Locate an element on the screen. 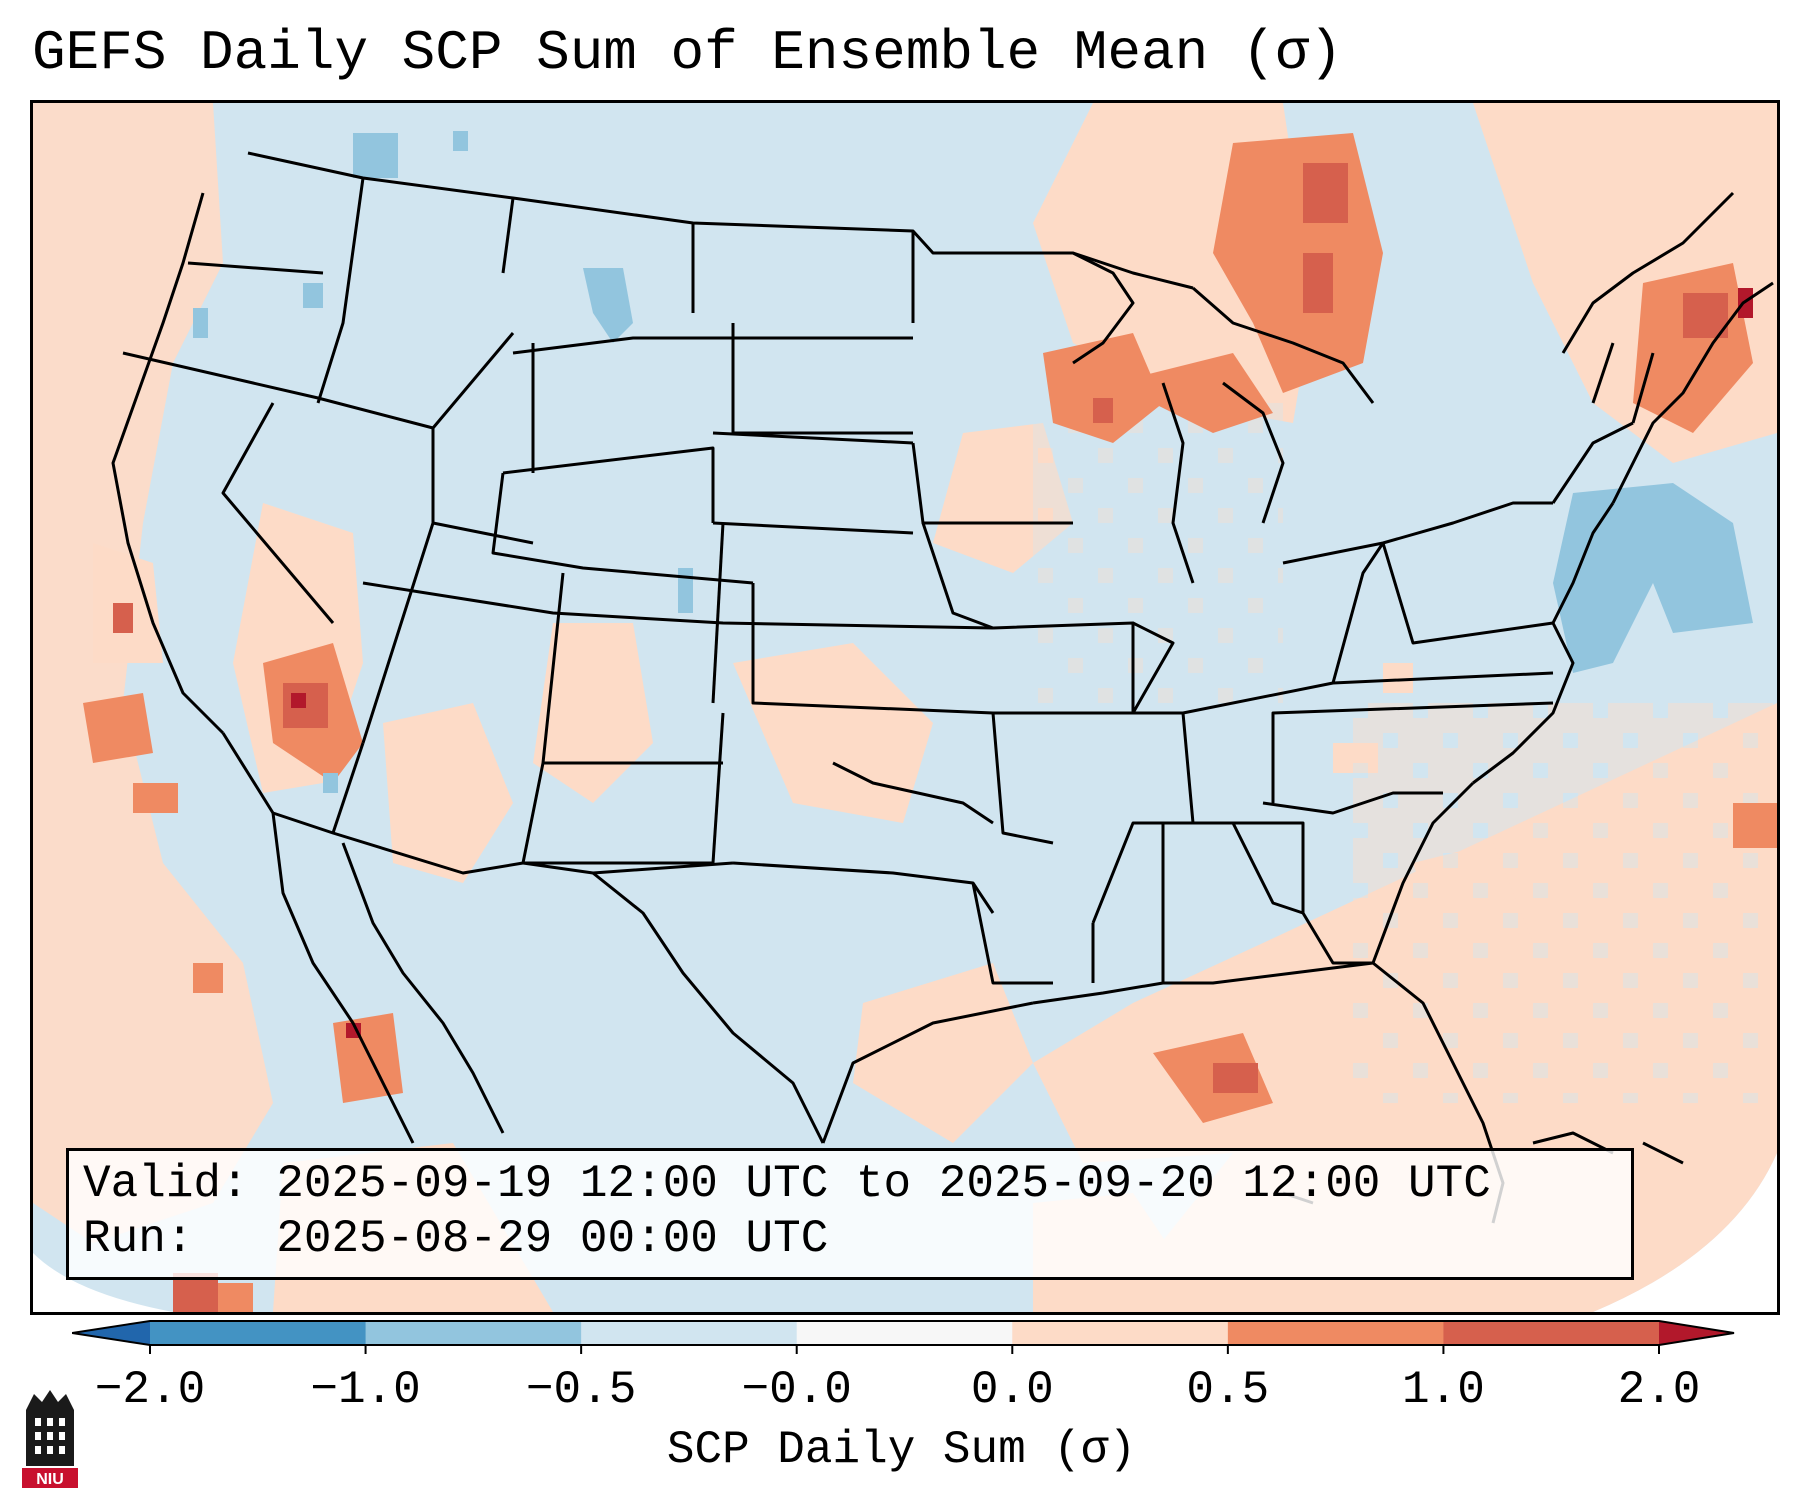 The width and height of the screenshot is (1803, 1506). run-time-line: Run: 2025-08-29 00:00 UTC is located at coordinates (456, 1239).